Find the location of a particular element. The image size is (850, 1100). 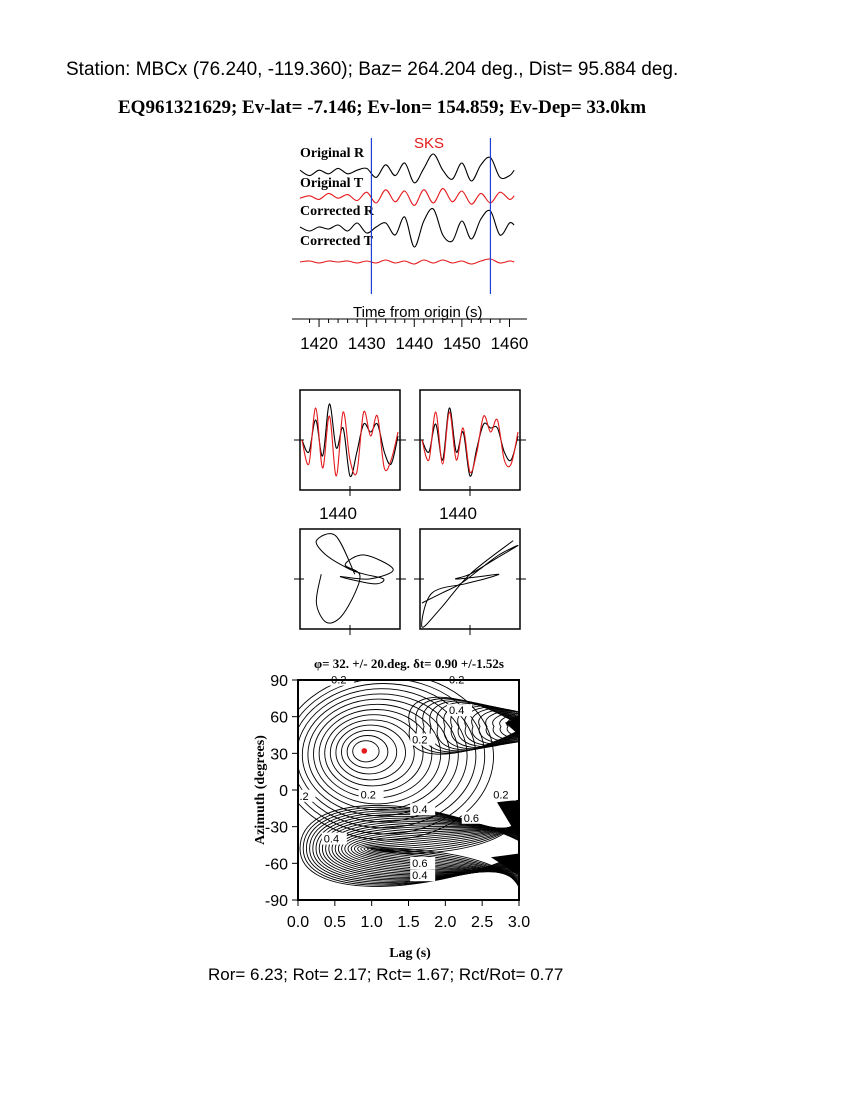

time-tick-label: 1430 is located at coordinates (367, 343).